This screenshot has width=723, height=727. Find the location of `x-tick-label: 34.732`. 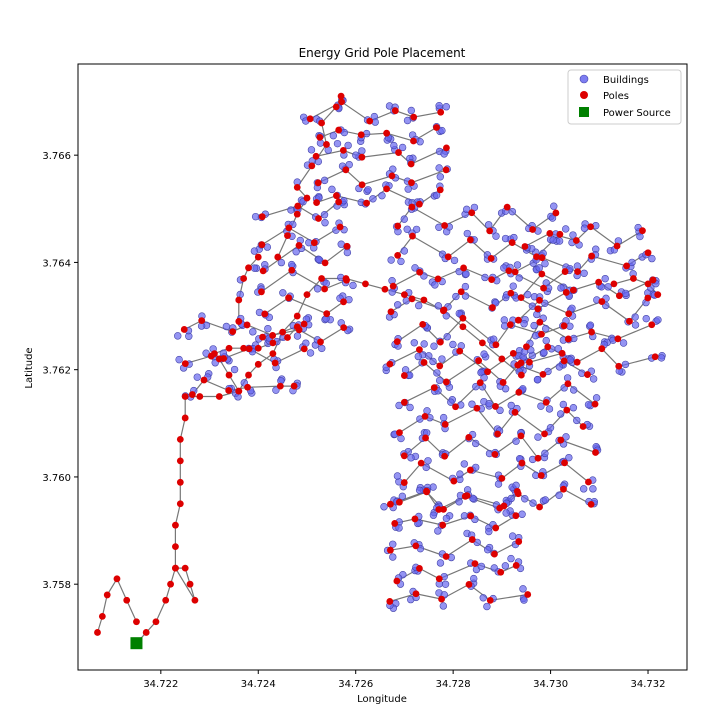

x-tick-label: 34.732 is located at coordinates (648, 684).